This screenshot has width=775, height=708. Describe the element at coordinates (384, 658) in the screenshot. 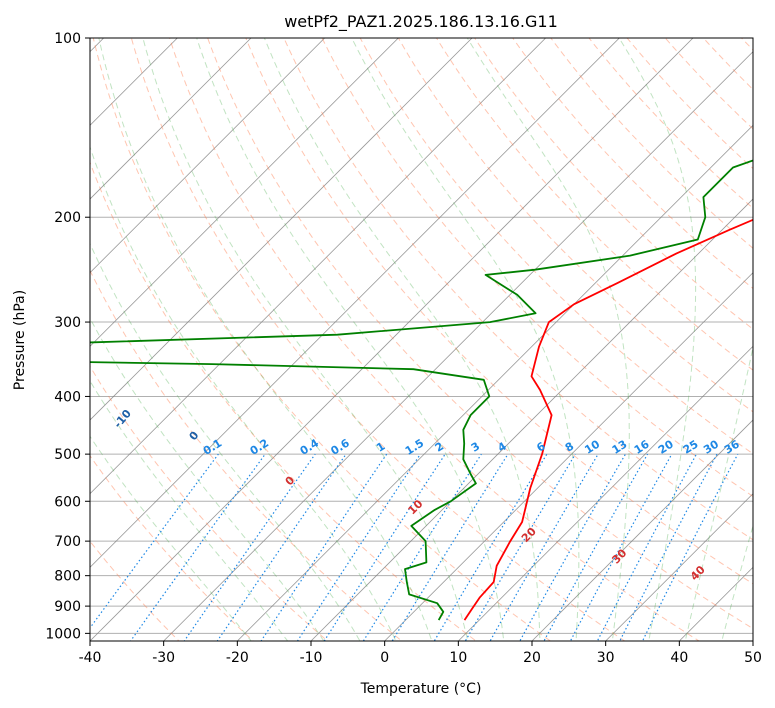

I see `x-tick-label: 0` at that location.